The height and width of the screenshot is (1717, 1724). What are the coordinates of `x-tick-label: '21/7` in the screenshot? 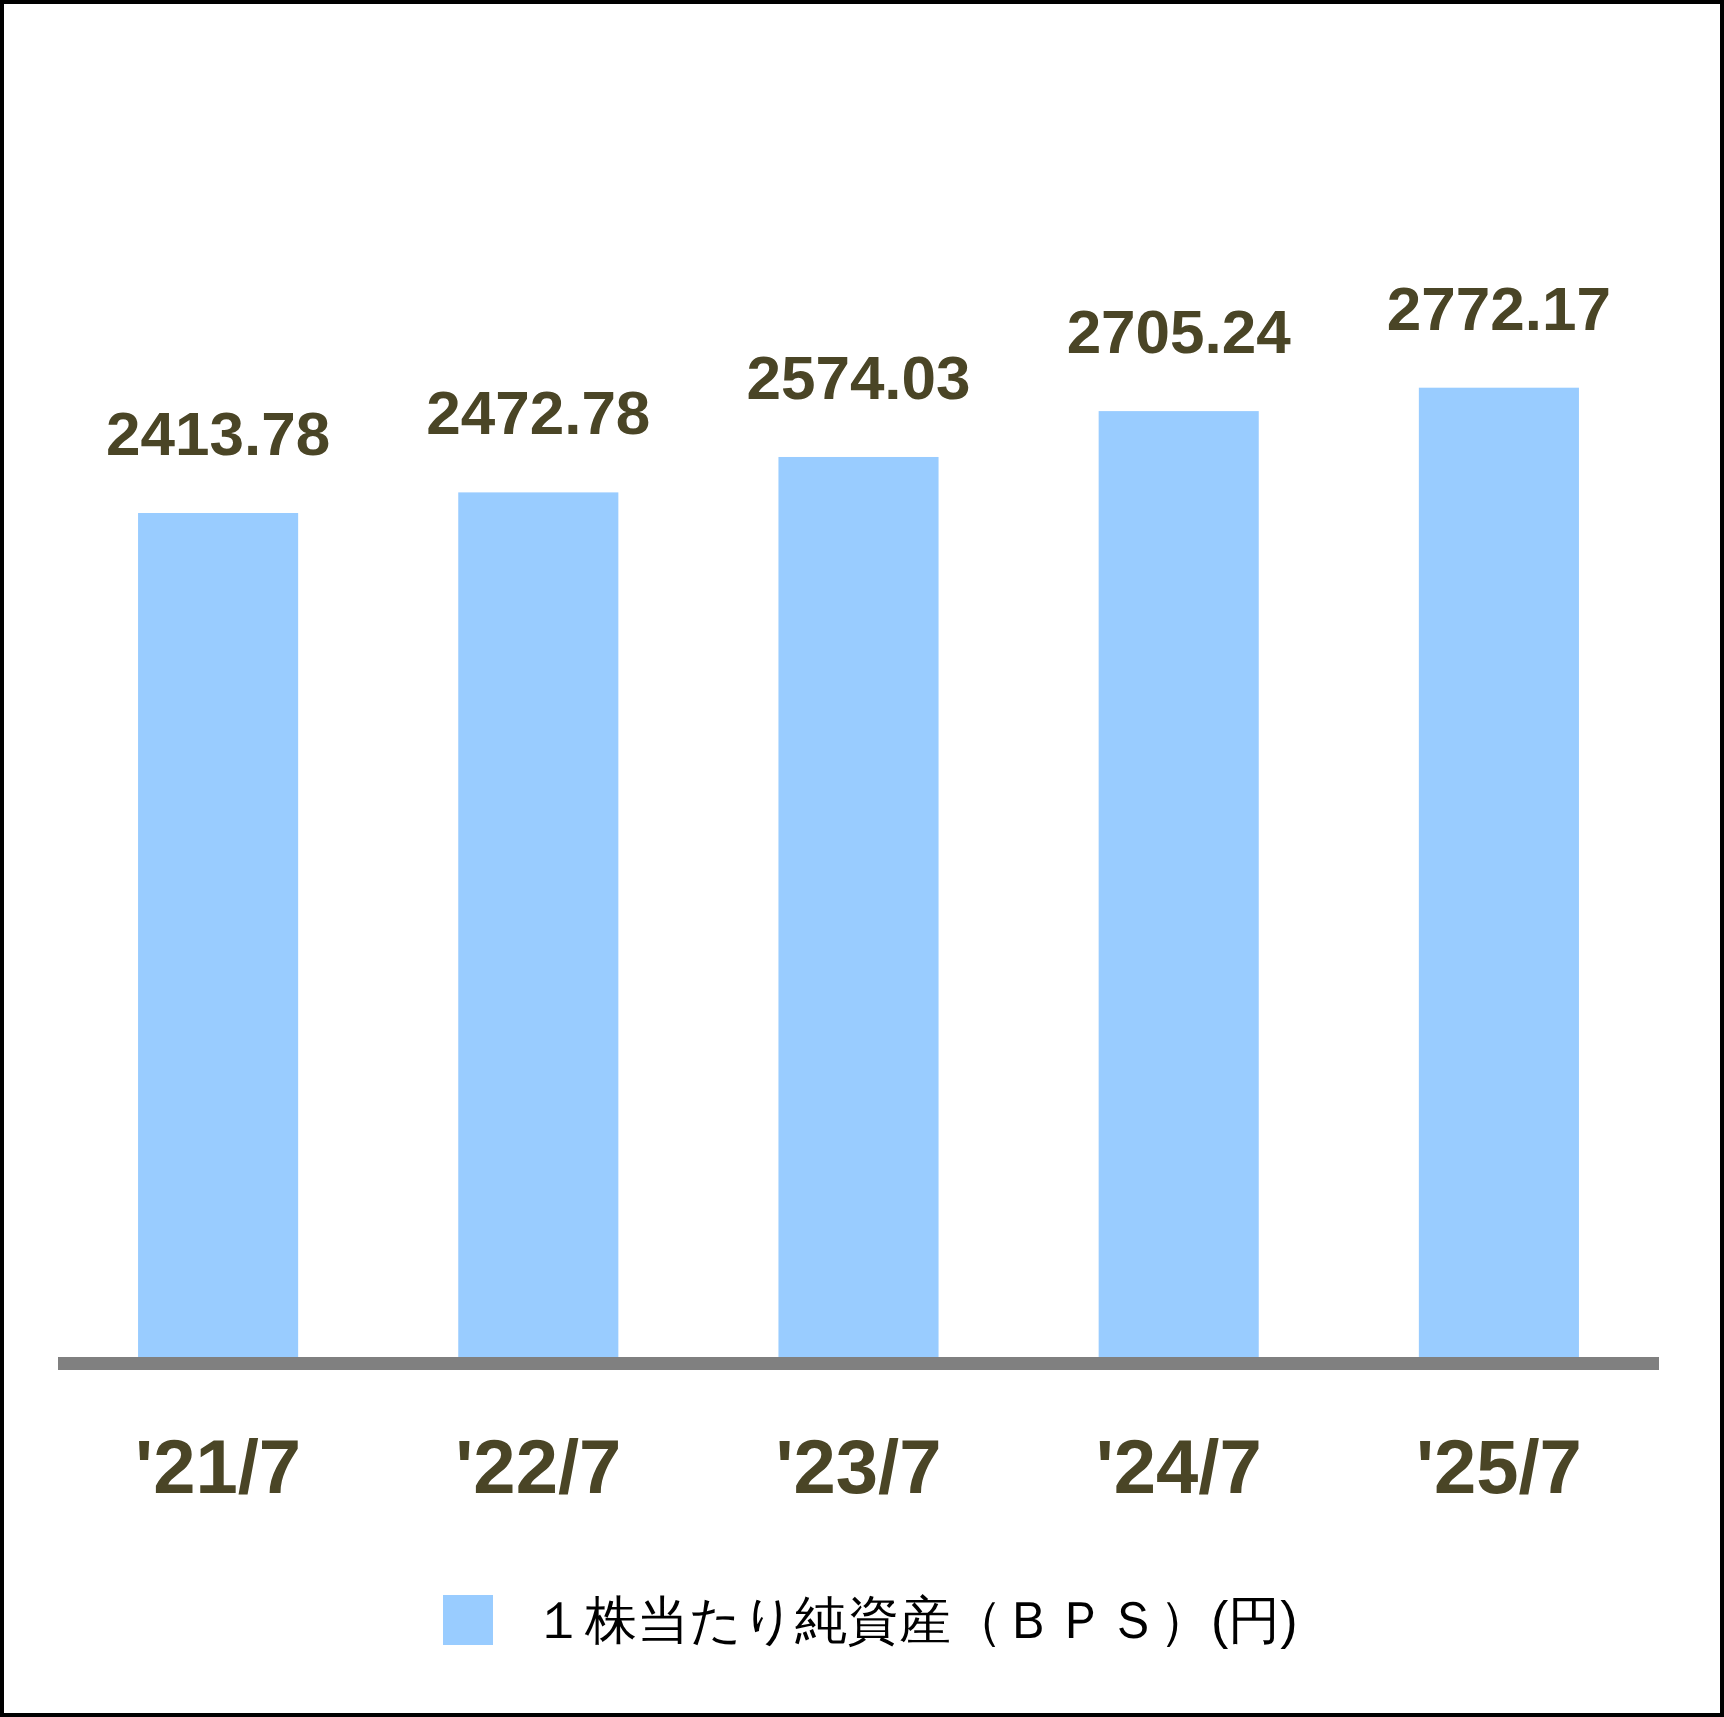 It's located at (218, 1466).